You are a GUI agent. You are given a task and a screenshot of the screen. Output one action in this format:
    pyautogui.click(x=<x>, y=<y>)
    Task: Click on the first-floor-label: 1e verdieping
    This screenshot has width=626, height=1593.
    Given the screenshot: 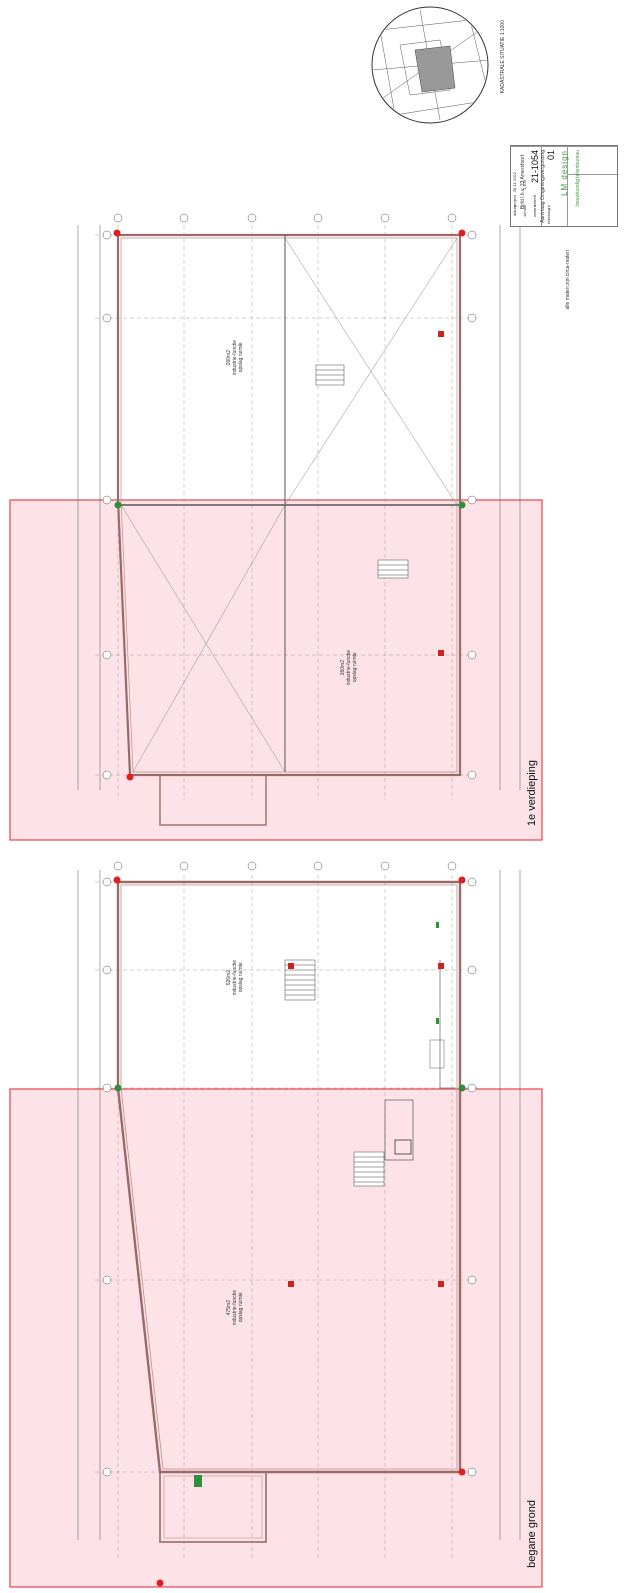 What is the action you would take?
    pyautogui.click(x=532, y=793)
    